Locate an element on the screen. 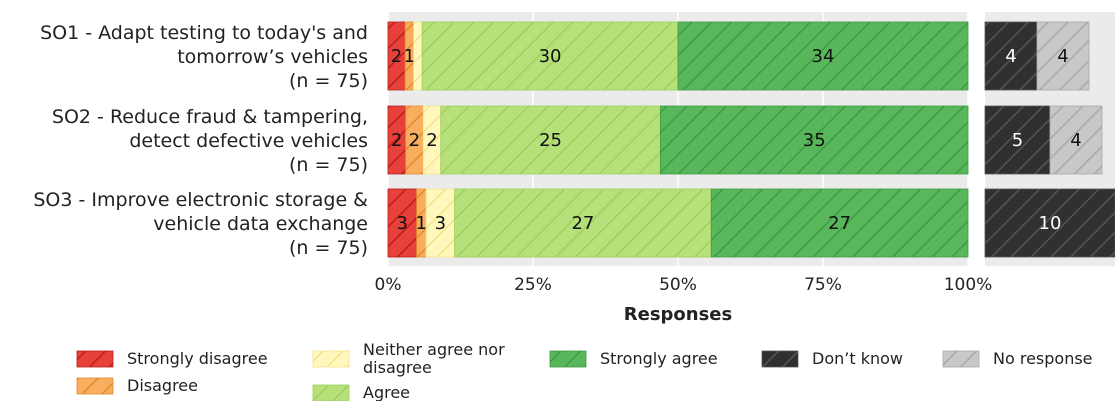 Image resolution: width=1115 pixels, height=401 pixels. legend-label: Don’t know is located at coordinates (857, 358).